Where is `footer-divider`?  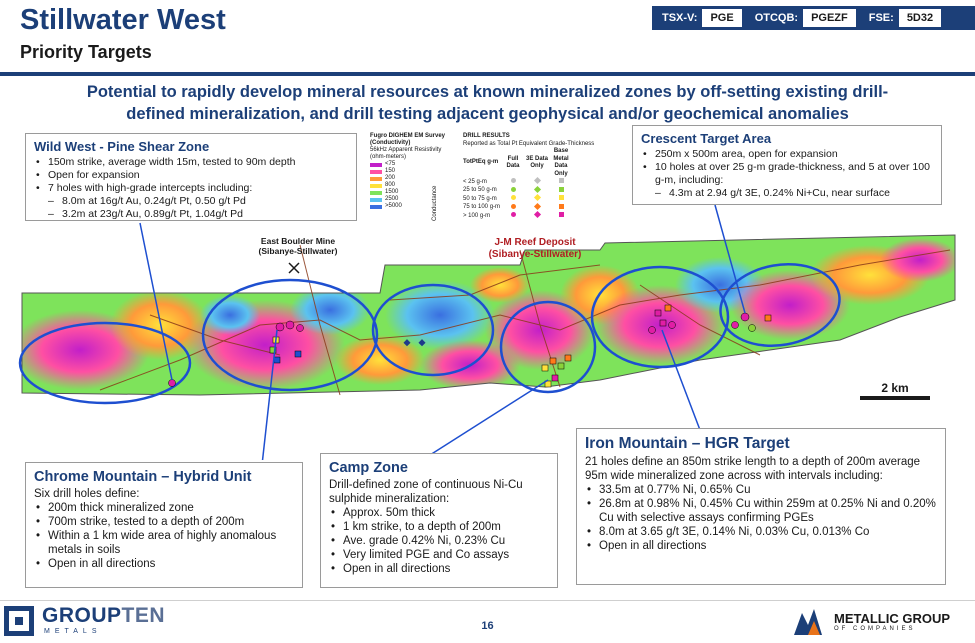
footer-divider is located at coordinates (487, 600).